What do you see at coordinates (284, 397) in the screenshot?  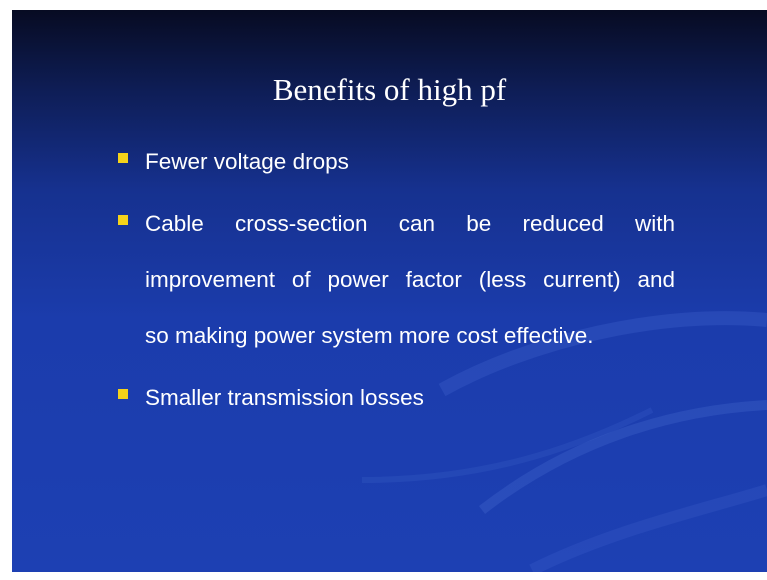 I see `bullet-text: Smaller transmission losses` at bounding box center [284, 397].